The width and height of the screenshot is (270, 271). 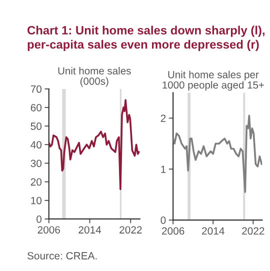 What do you see at coordinates (36, 200) in the screenshot?
I see `y-tick-label: 10` at bounding box center [36, 200].